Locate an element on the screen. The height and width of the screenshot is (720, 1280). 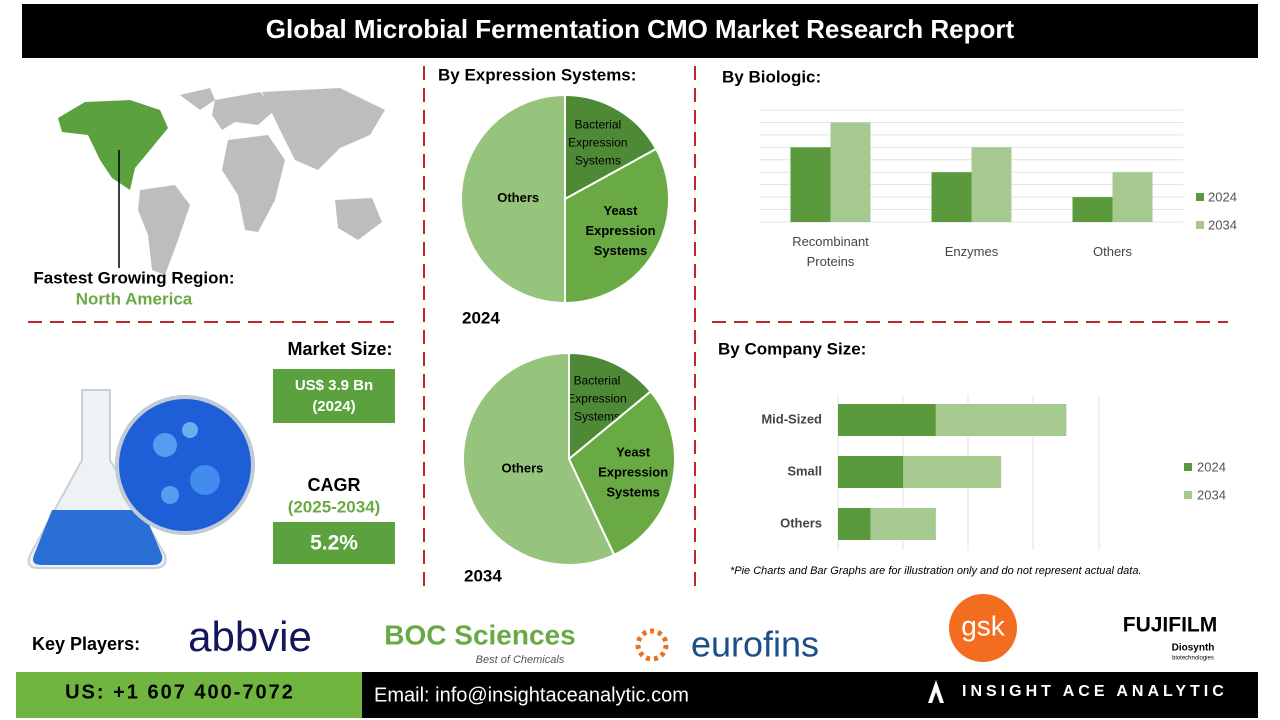
logo-boc: BOC Sciences is located at coordinates (479, 634).